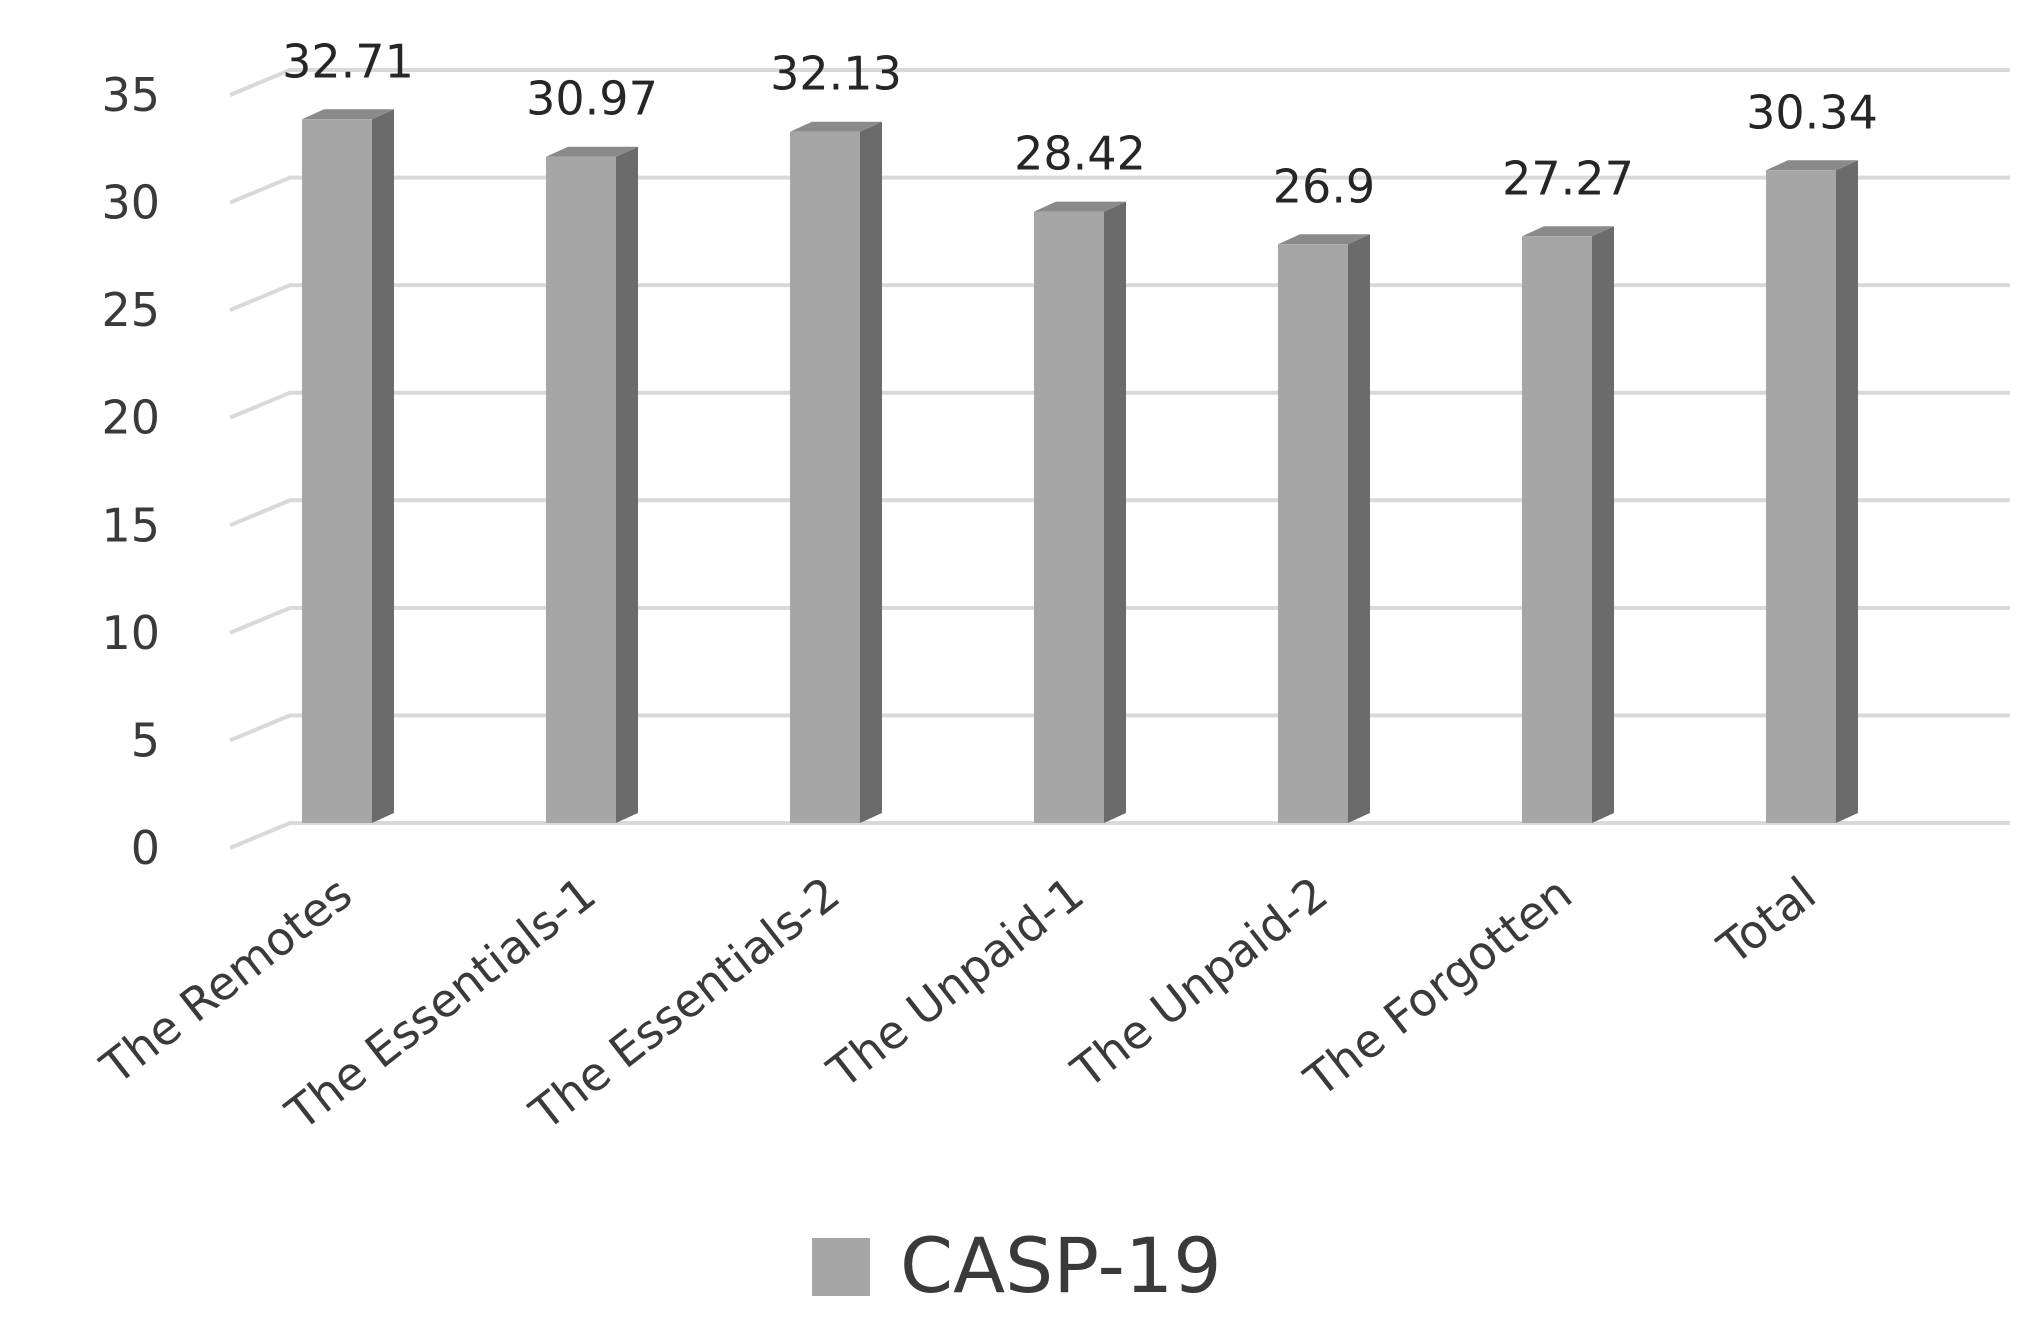 The height and width of the screenshot is (1325, 2028). What do you see at coordinates (145, 848) in the screenshot?
I see `y-tick-label: 0` at bounding box center [145, 848].